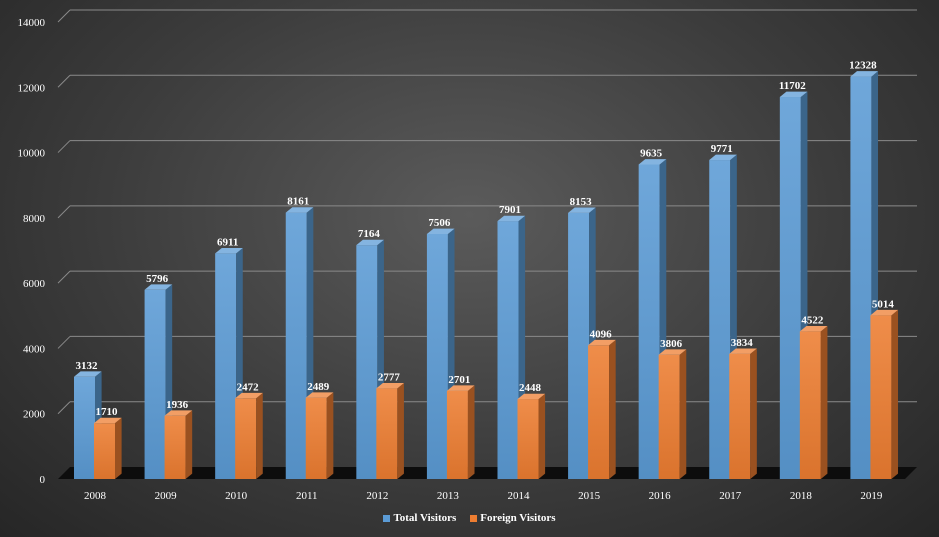 This screenshot has height=537, width=939. What do you see at coordinates (400, 430) in the screenshot?
I see `bar-side-foreign-2012` at bounding box center [400, 430].